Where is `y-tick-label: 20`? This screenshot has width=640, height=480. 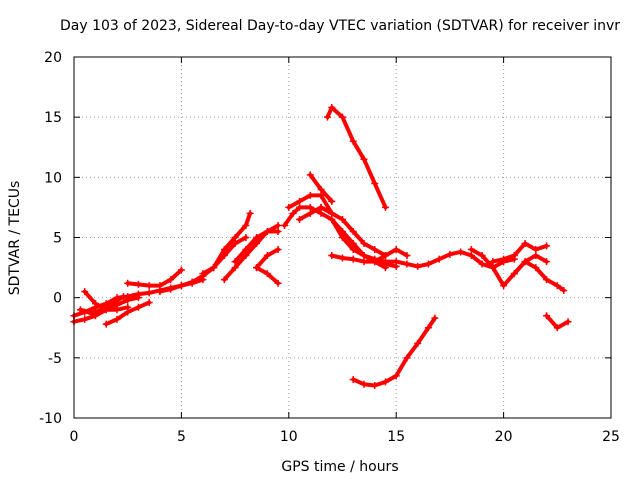 y-tick-label: 20 is located at coordinates (53, 58).